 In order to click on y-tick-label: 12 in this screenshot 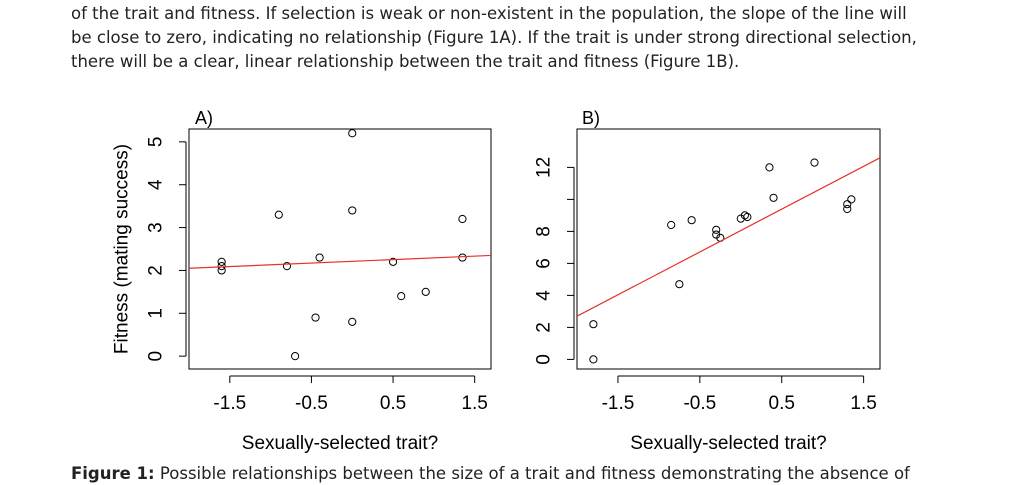, I will do `click(544, 167)`.